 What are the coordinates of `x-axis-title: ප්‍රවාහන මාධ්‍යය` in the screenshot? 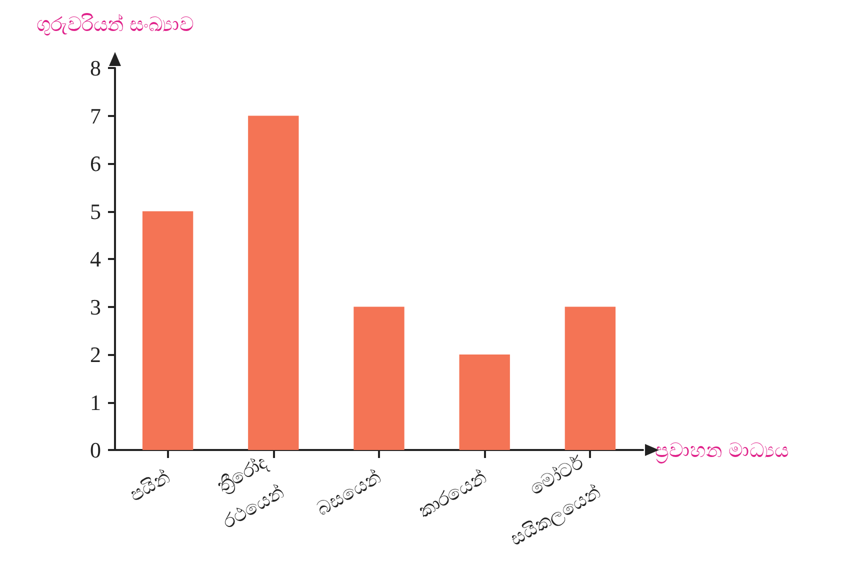 It's located at (721, 451).